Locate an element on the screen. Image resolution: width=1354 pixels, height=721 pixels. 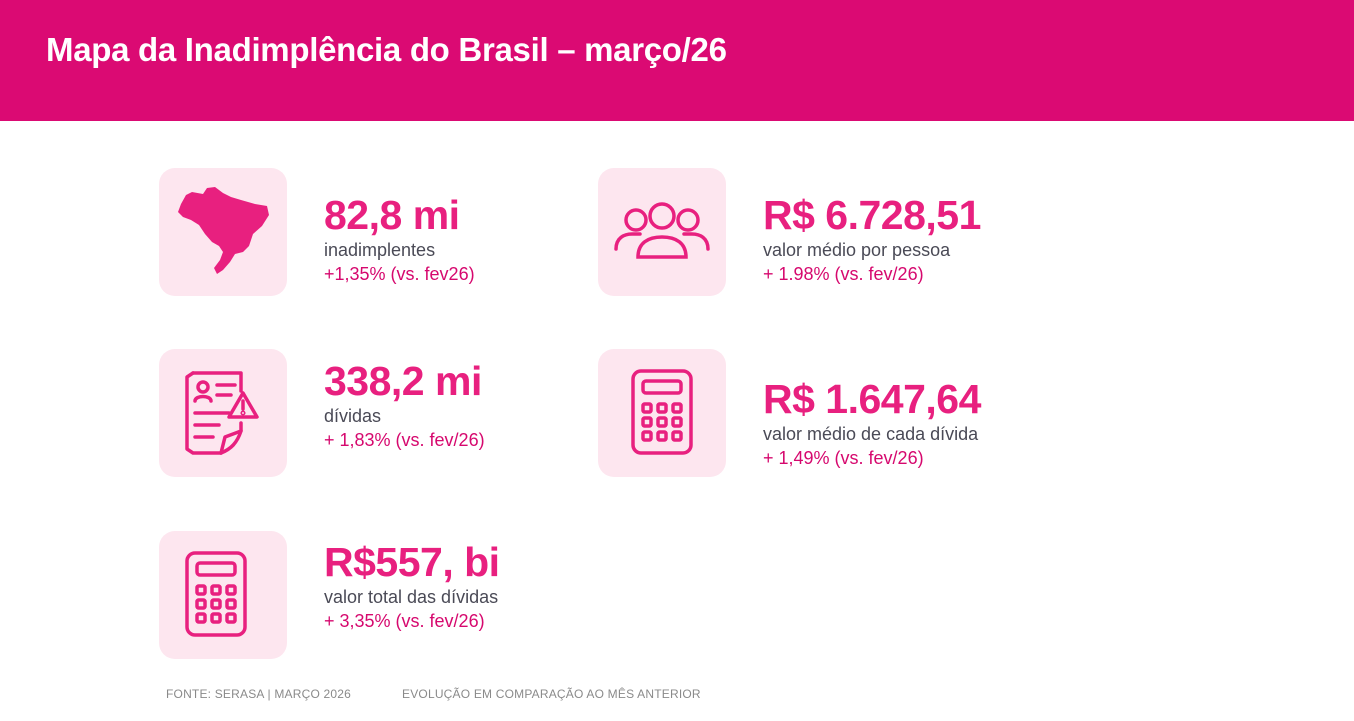
footer-source: FONTE: SERASA | MARÇO 2026 is located at coordinates (259, 694).